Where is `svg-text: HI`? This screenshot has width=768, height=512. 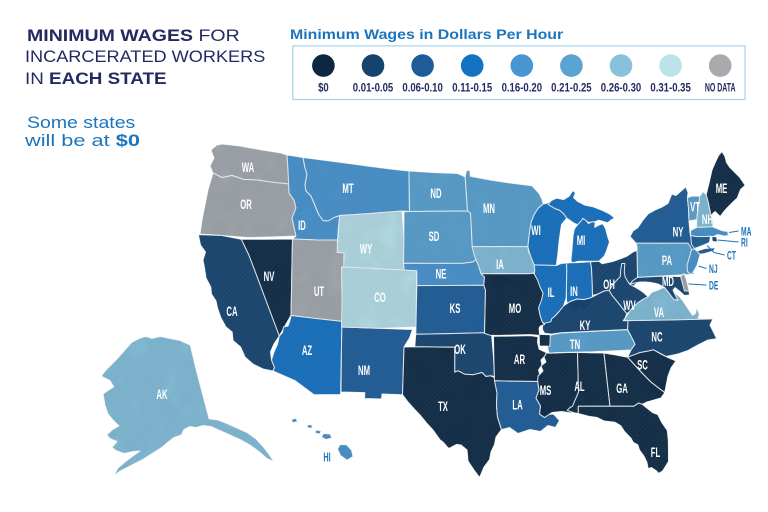 svg-text: HI is located at coordinates (326, 458).